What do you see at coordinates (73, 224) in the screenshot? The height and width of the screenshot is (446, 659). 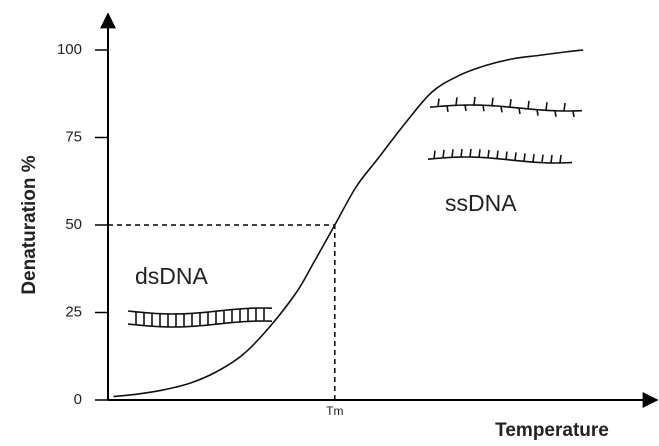 I see `y-tick-label: 50` at bounding box center [73, 224].